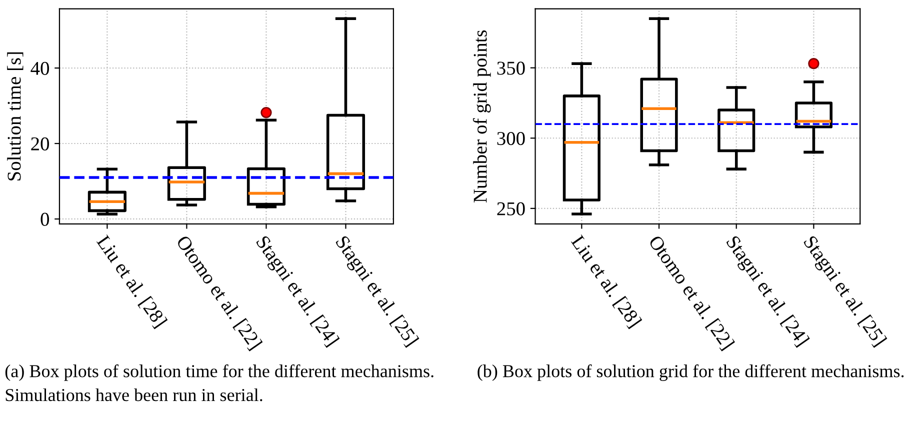  What do you see at coordinates (511, 68) in the screenshot?
I see `y-tick-label: 350` at bounding box center [511, 68].